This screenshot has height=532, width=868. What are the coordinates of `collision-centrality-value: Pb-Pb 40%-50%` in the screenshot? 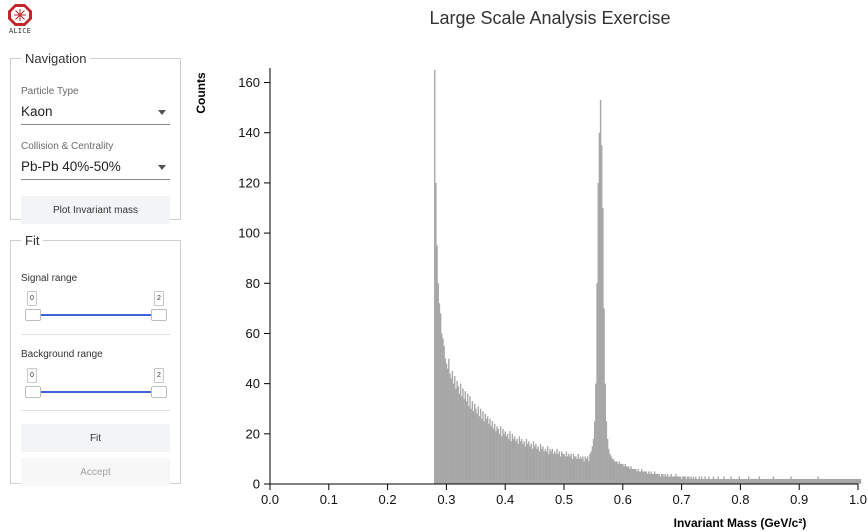 It's located at (71, 166).